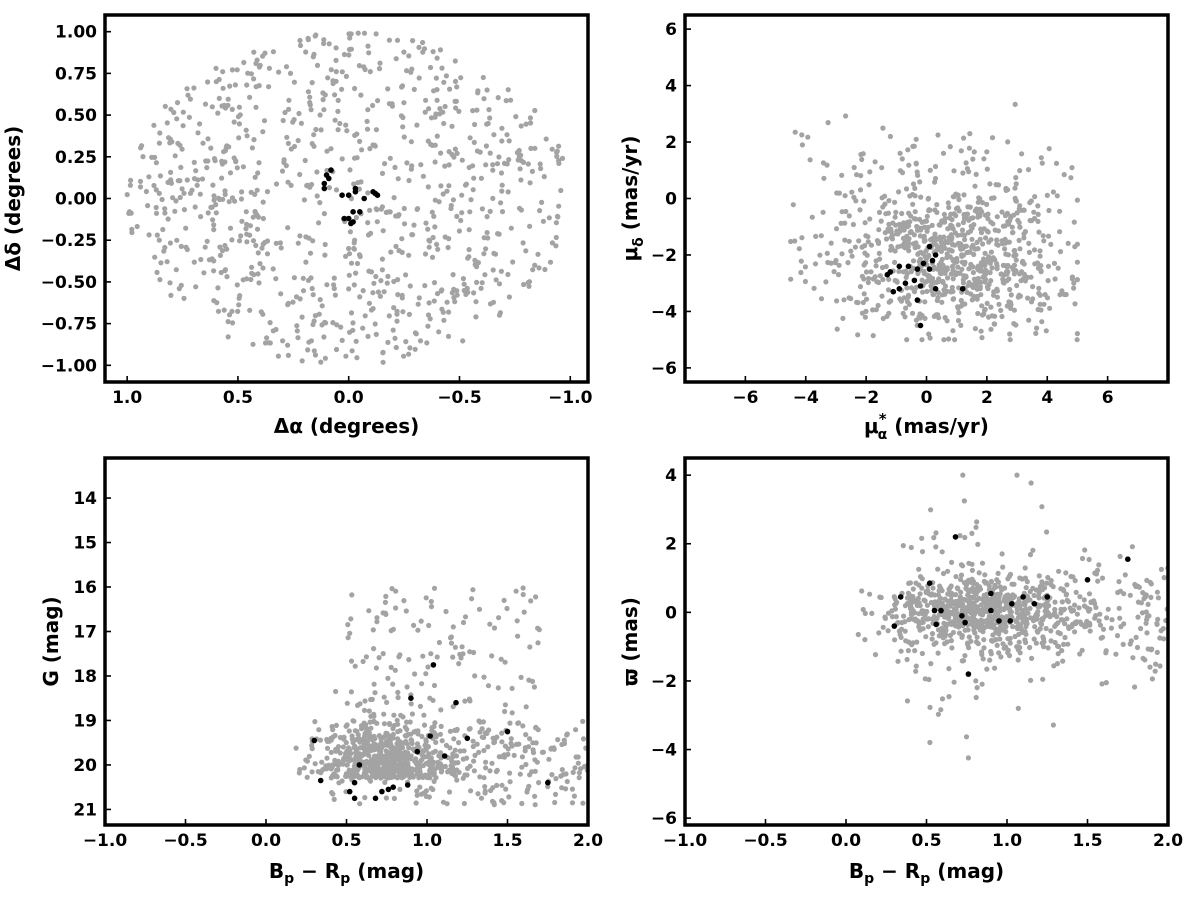 Image resolution: width=1200 pixels, height=900 pixels. I want to click on points-layer, so click(934, 222).